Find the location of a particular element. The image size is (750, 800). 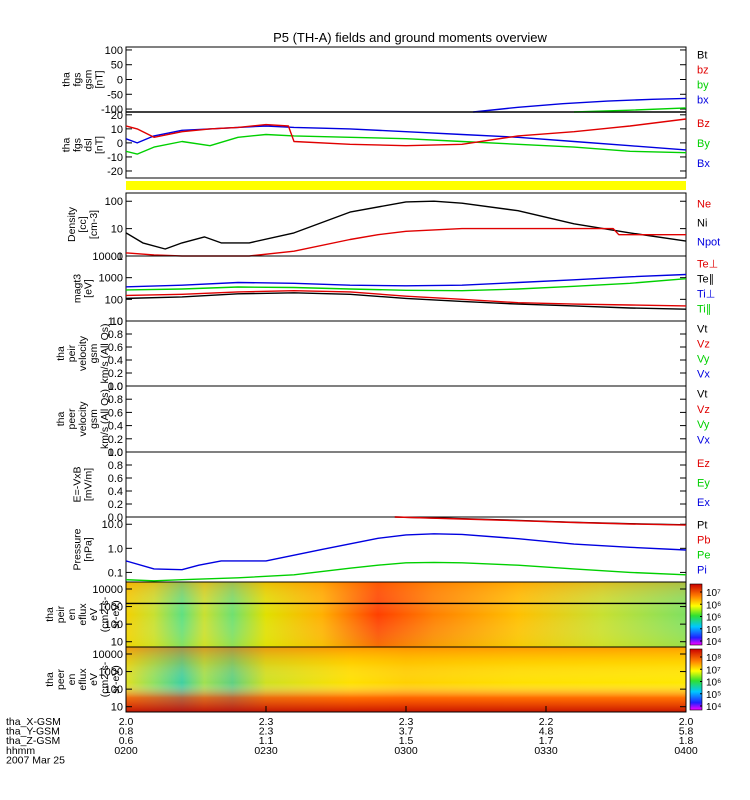

y-tick-label: 1000 is located at coordinates (111, 673).